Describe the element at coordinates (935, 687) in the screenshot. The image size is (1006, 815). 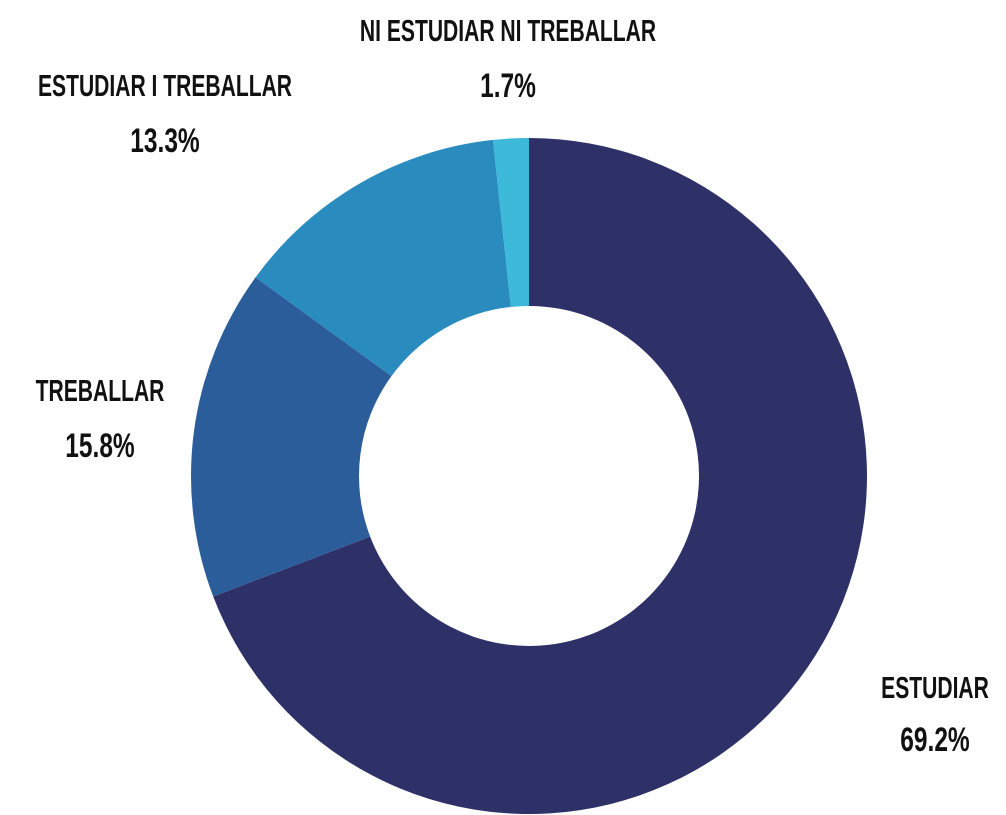
I see `slice-label: ESTUDIAR` at that location.